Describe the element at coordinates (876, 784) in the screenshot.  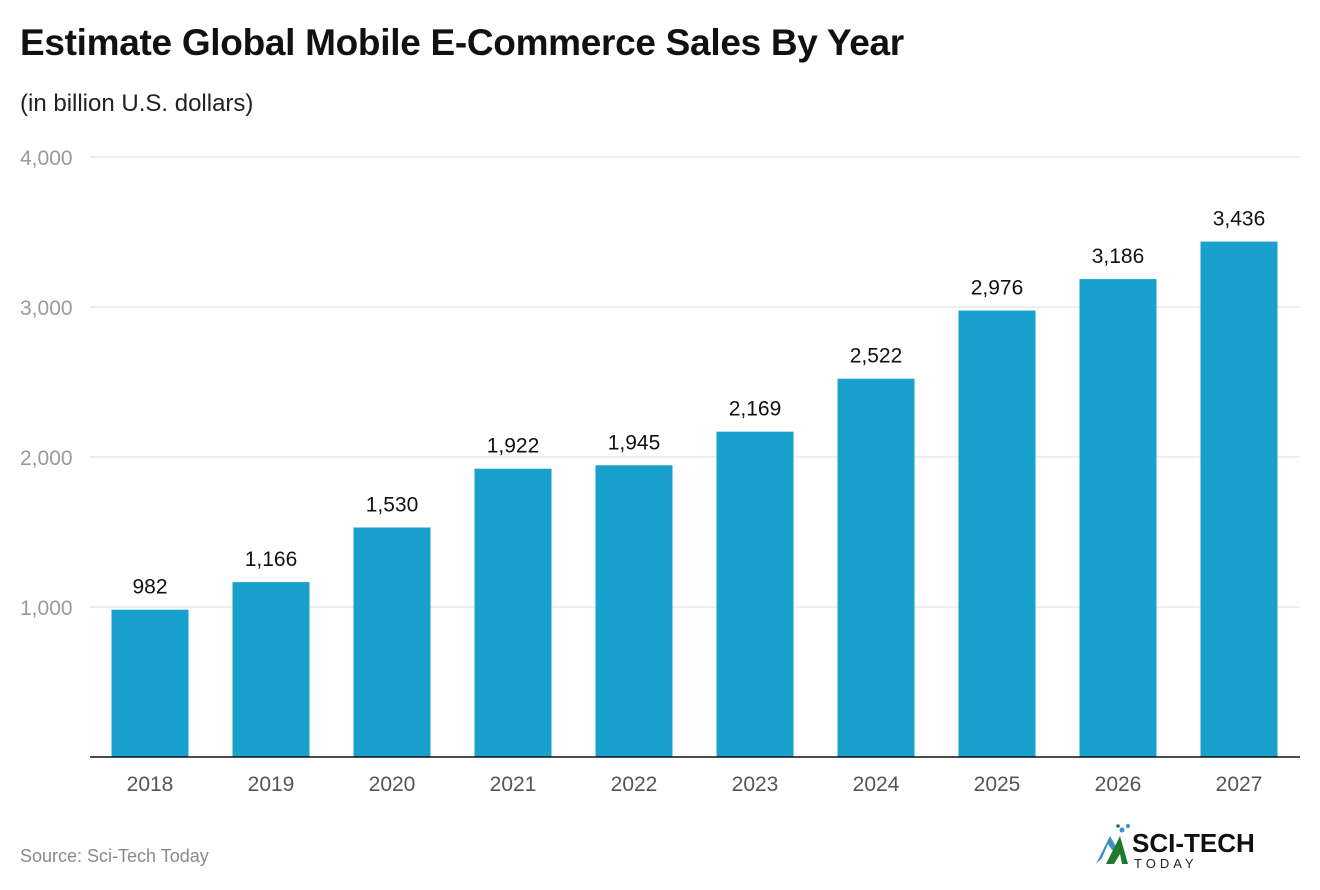
I see `x-tick-label: 2024` at that location.